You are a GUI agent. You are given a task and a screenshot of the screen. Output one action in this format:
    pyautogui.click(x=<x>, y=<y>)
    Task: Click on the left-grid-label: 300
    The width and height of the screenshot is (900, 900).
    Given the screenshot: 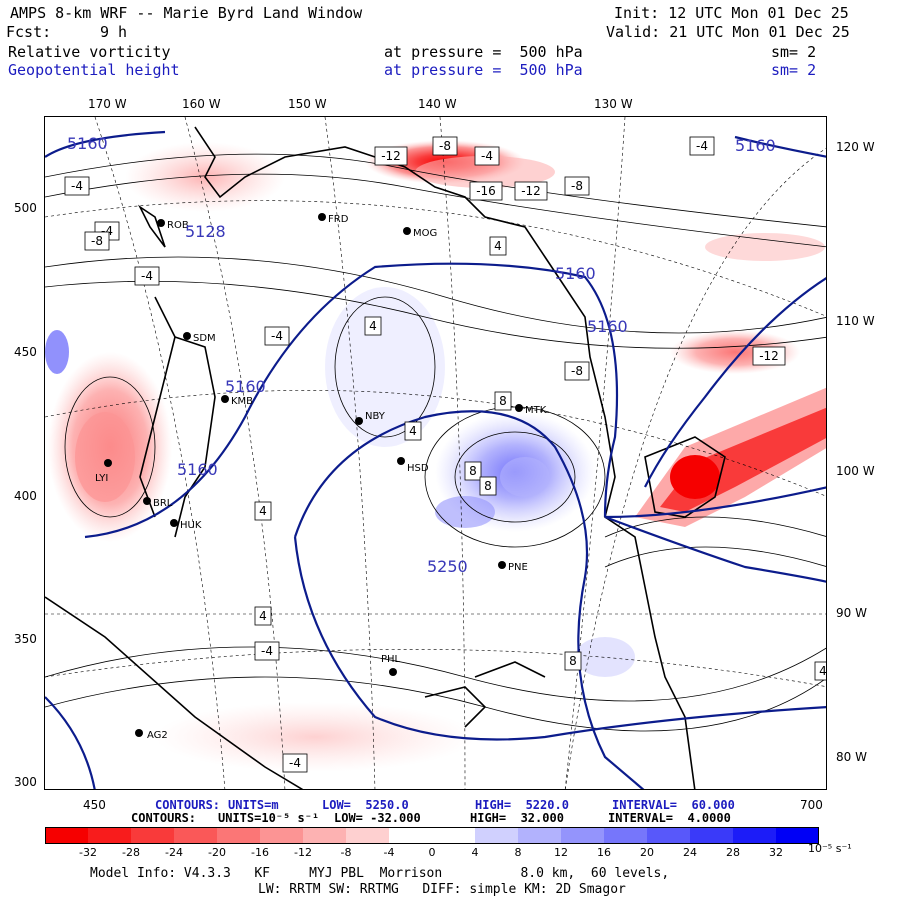 What is the action you would take?
    pyautogui.click(x=25, y=782)
    